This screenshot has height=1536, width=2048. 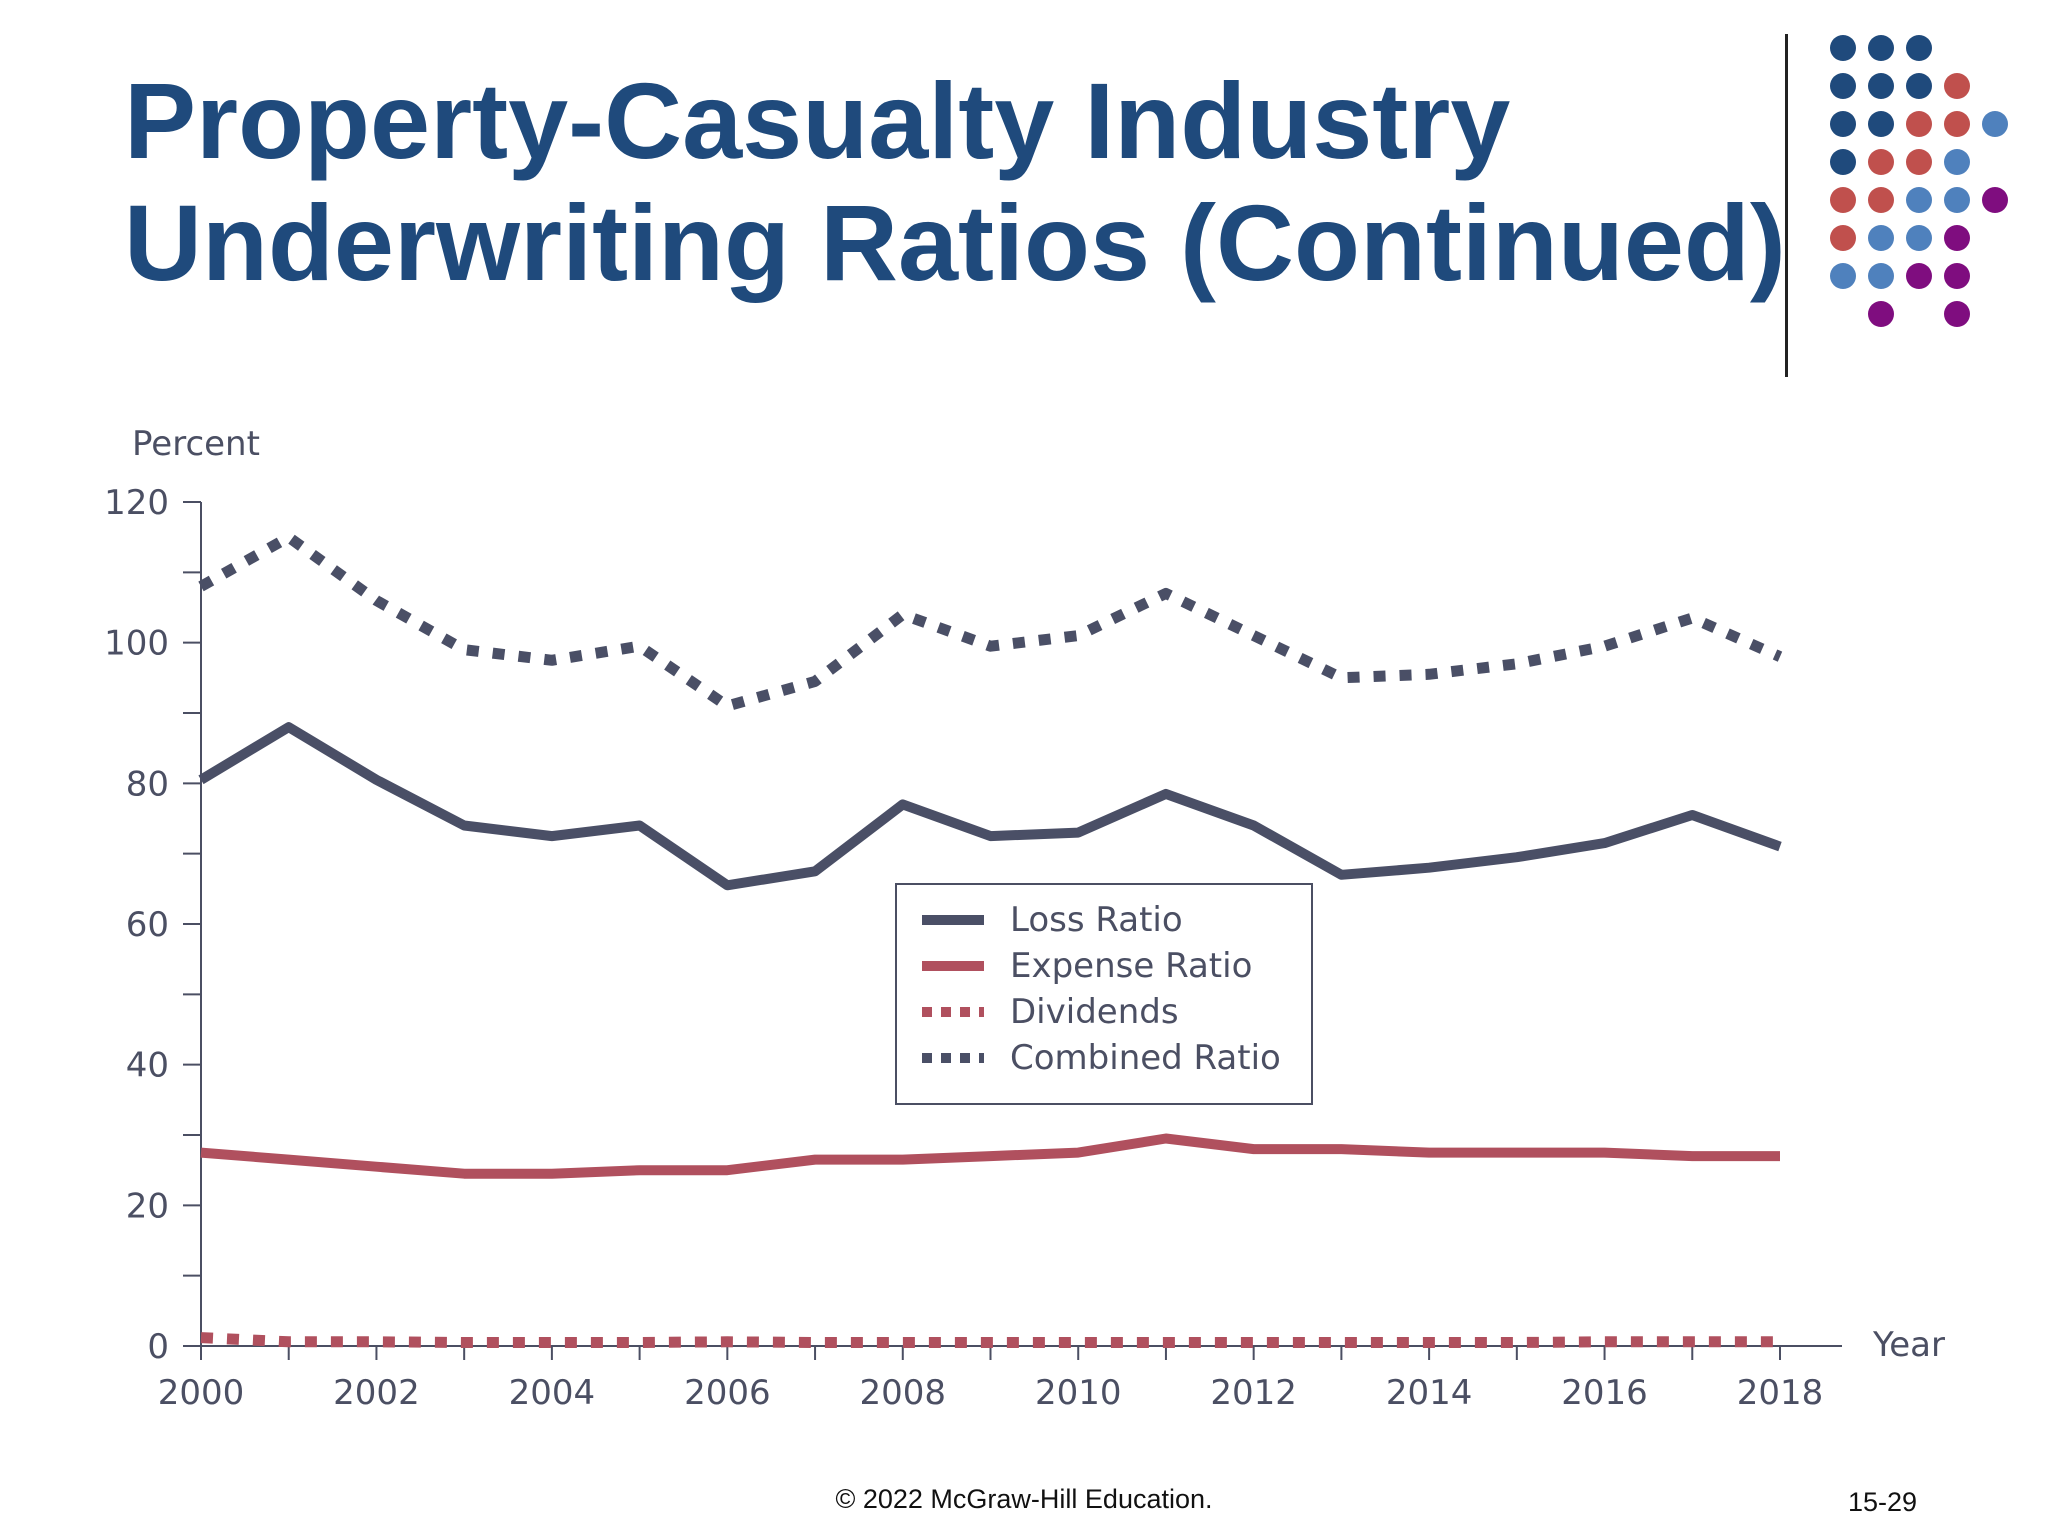 I want to click on y-tick-label: 20, so click(x=147, y=1206).